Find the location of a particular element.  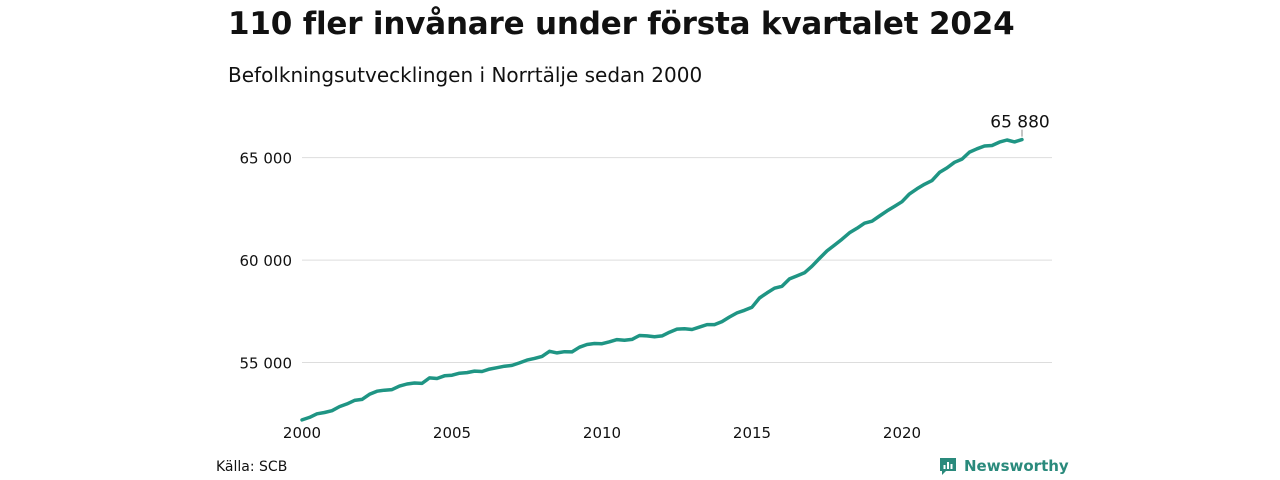

newsworthy-logo-icon is located at coordinates (948, 466).